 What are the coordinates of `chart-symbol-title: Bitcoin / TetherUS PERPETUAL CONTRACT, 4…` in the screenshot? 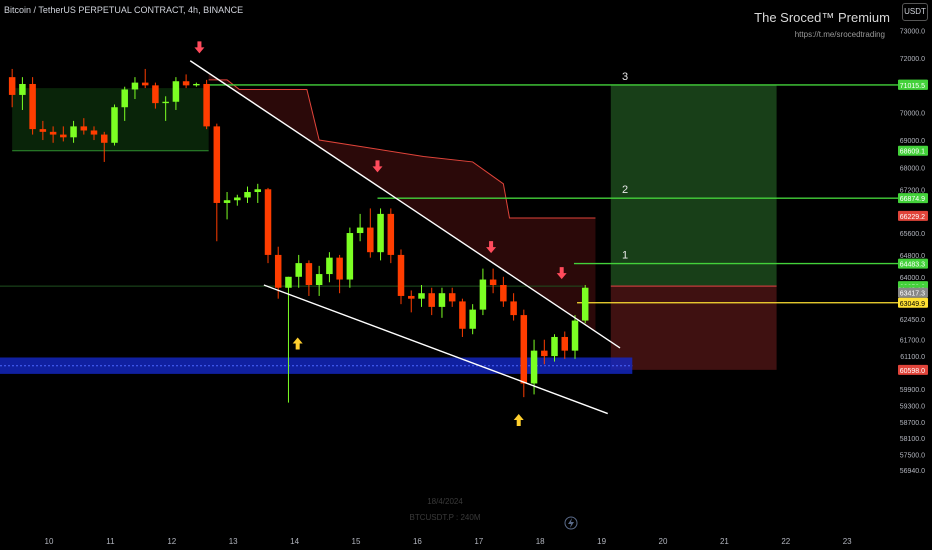 It's located at (124, 10).